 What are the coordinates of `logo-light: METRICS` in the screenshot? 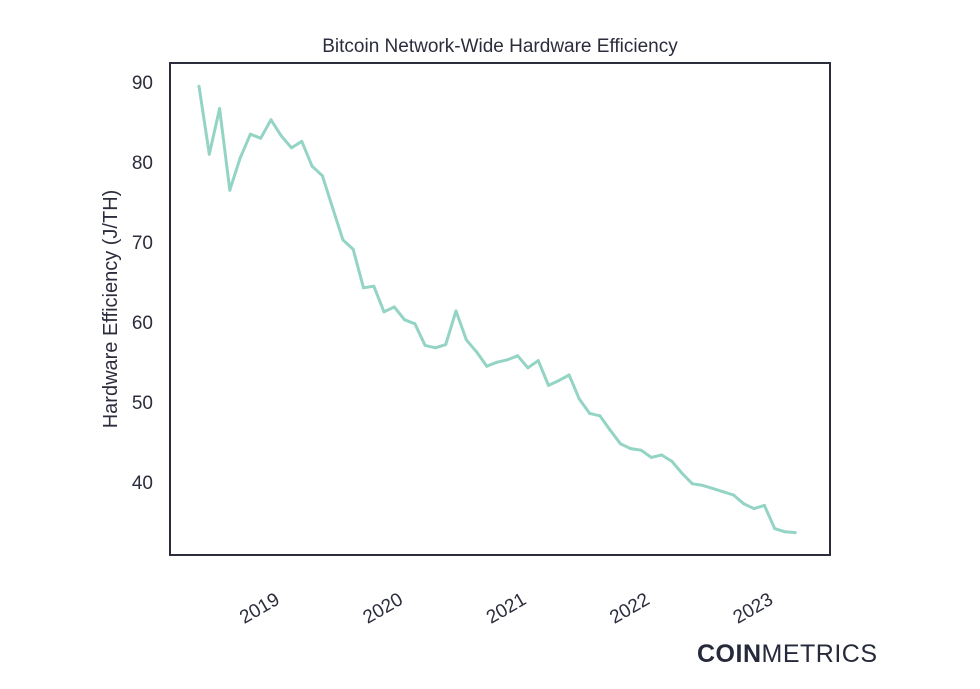 It's located at (819, 654).